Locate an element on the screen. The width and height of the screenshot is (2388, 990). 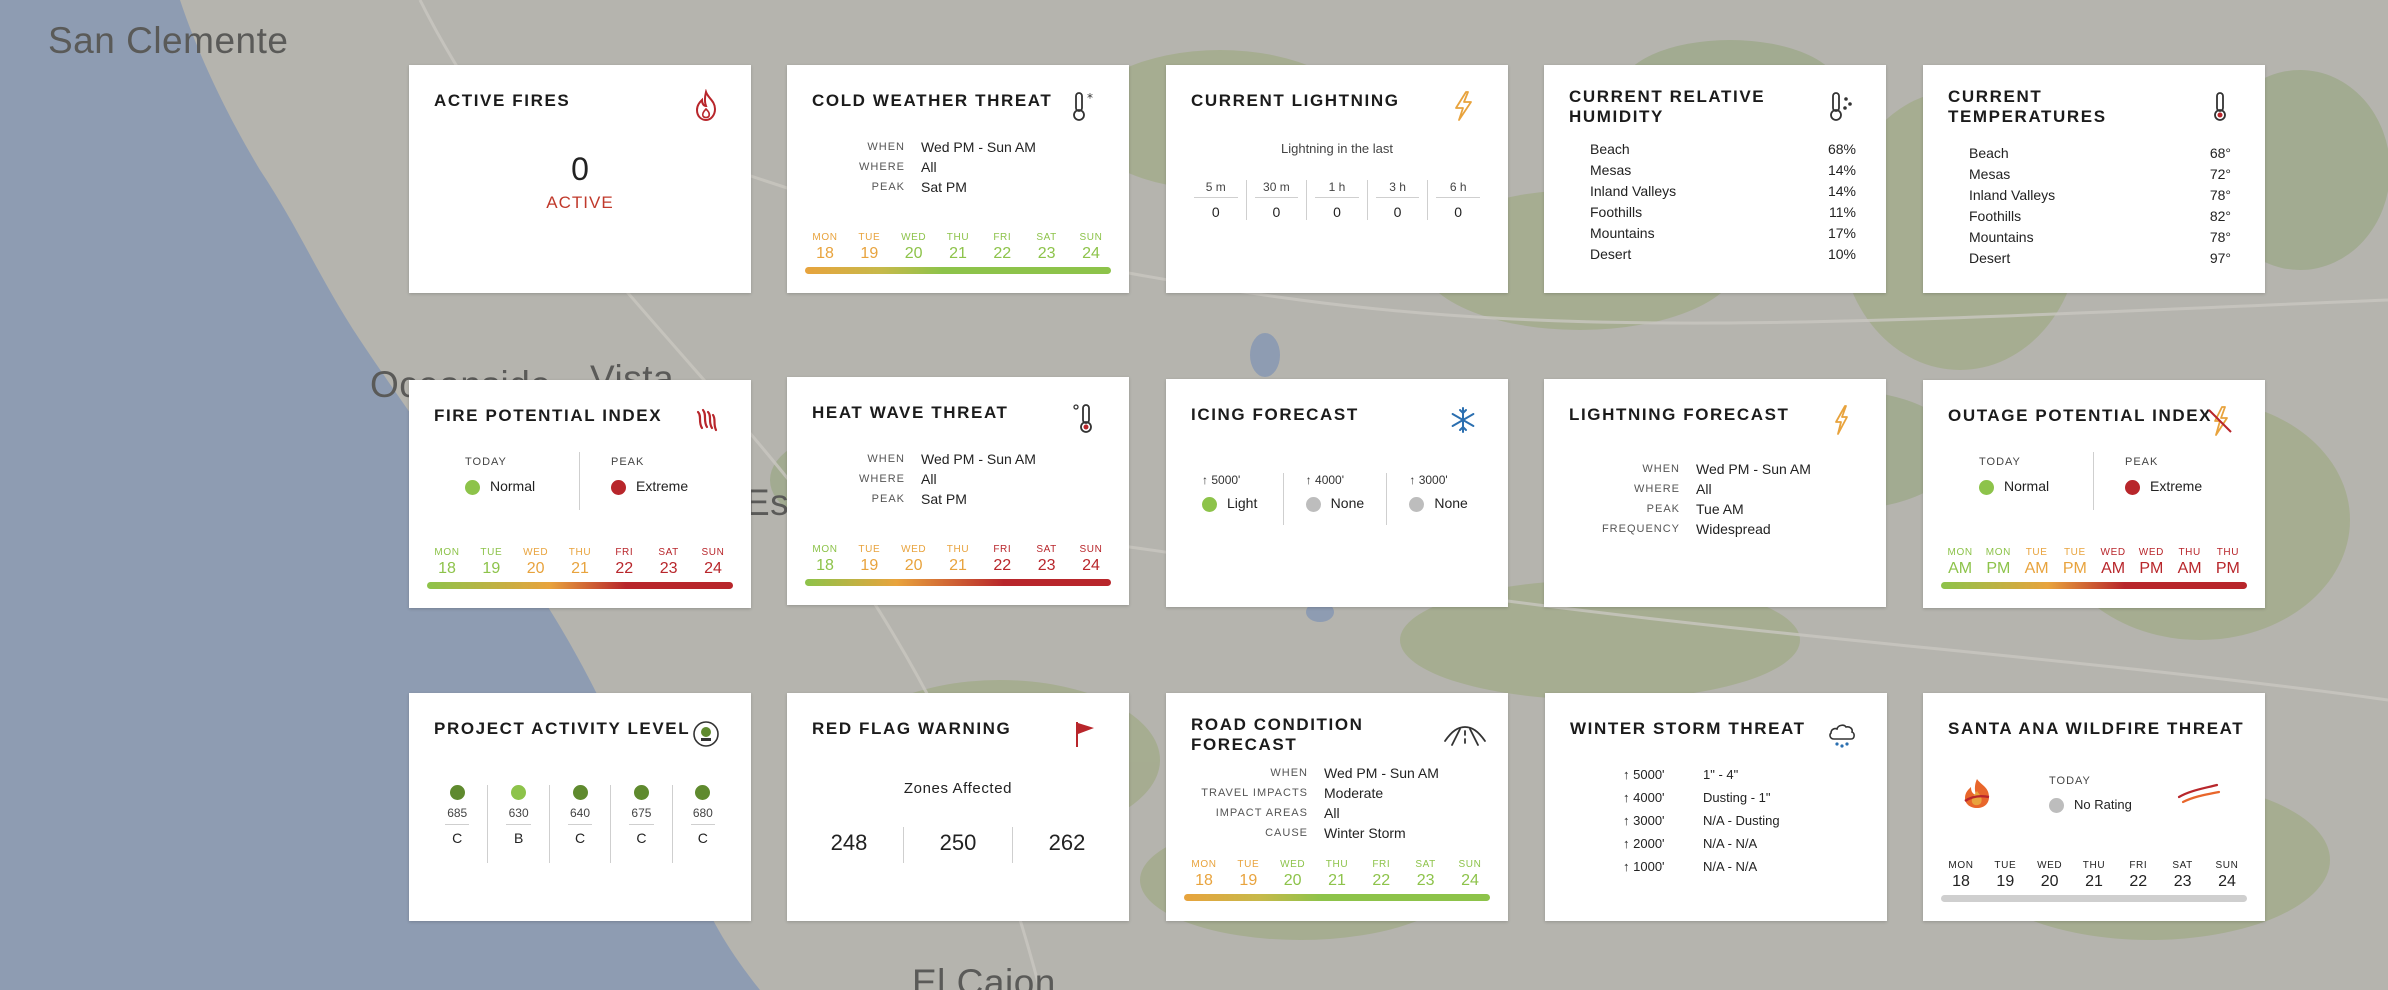
red-flag-values: 248 250 262 is located at coordinates (958, 845).